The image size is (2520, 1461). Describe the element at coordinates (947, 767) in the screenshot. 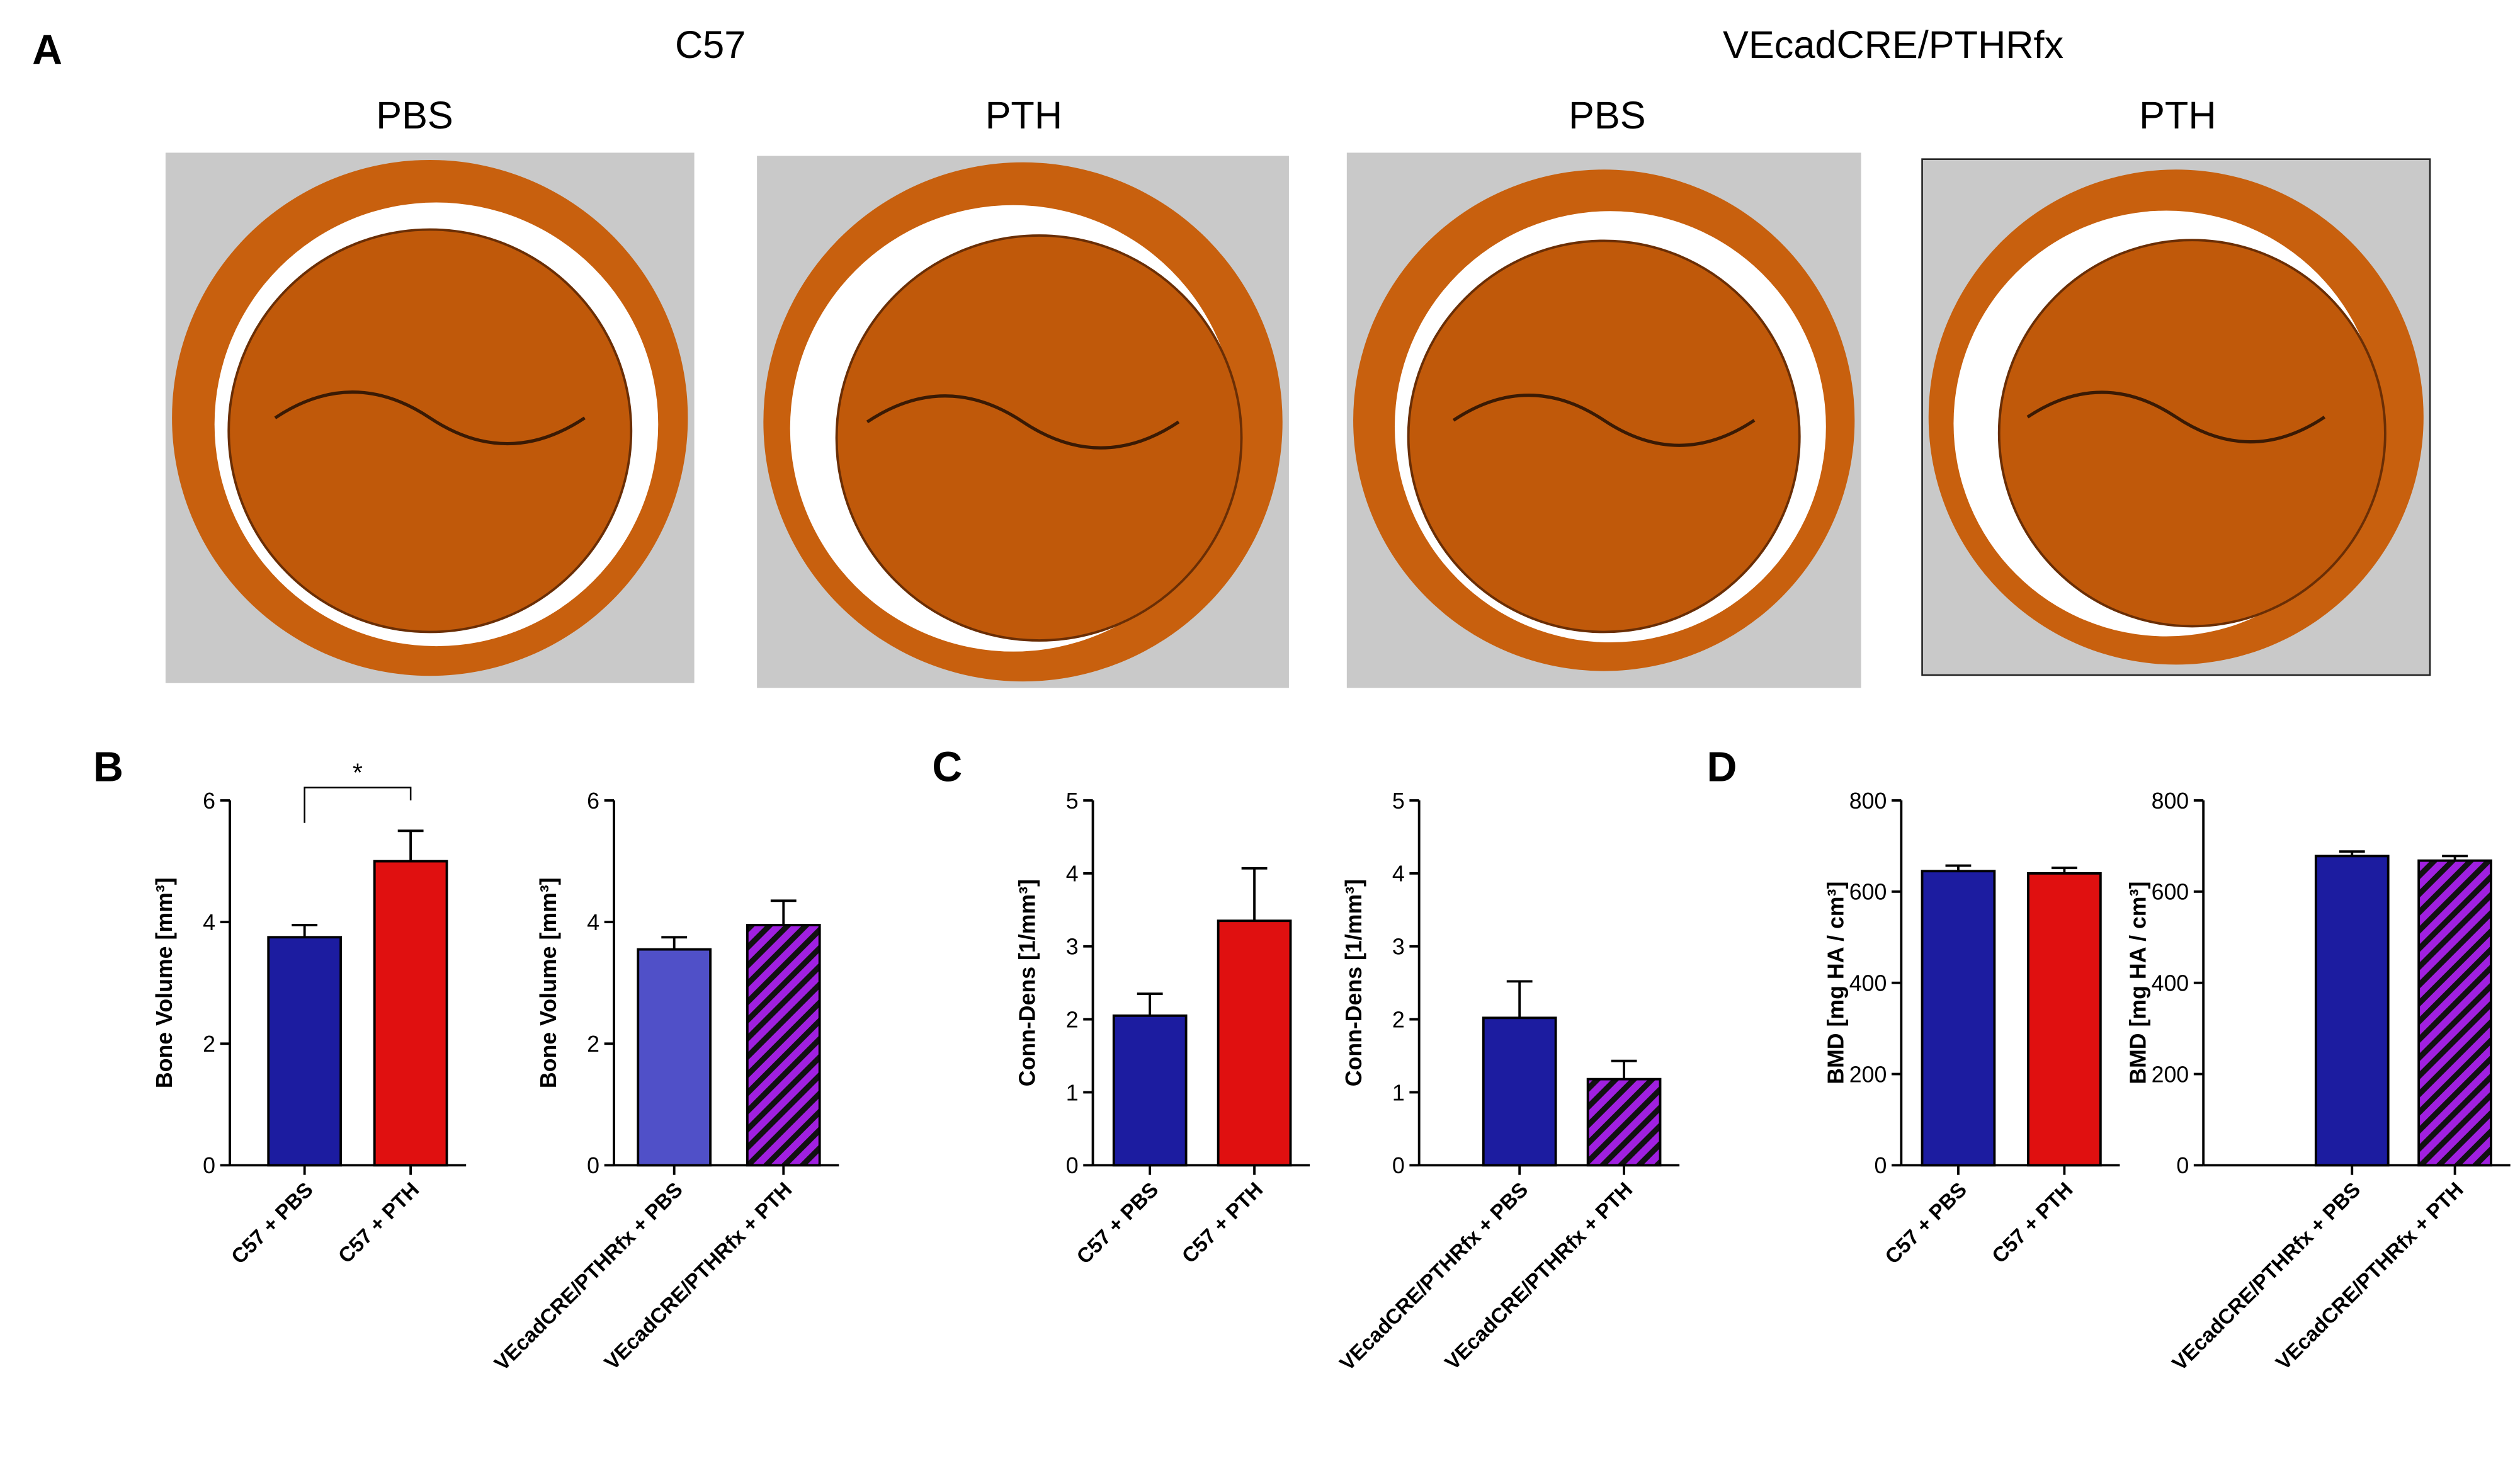

I see `panel-label: C` at that location.